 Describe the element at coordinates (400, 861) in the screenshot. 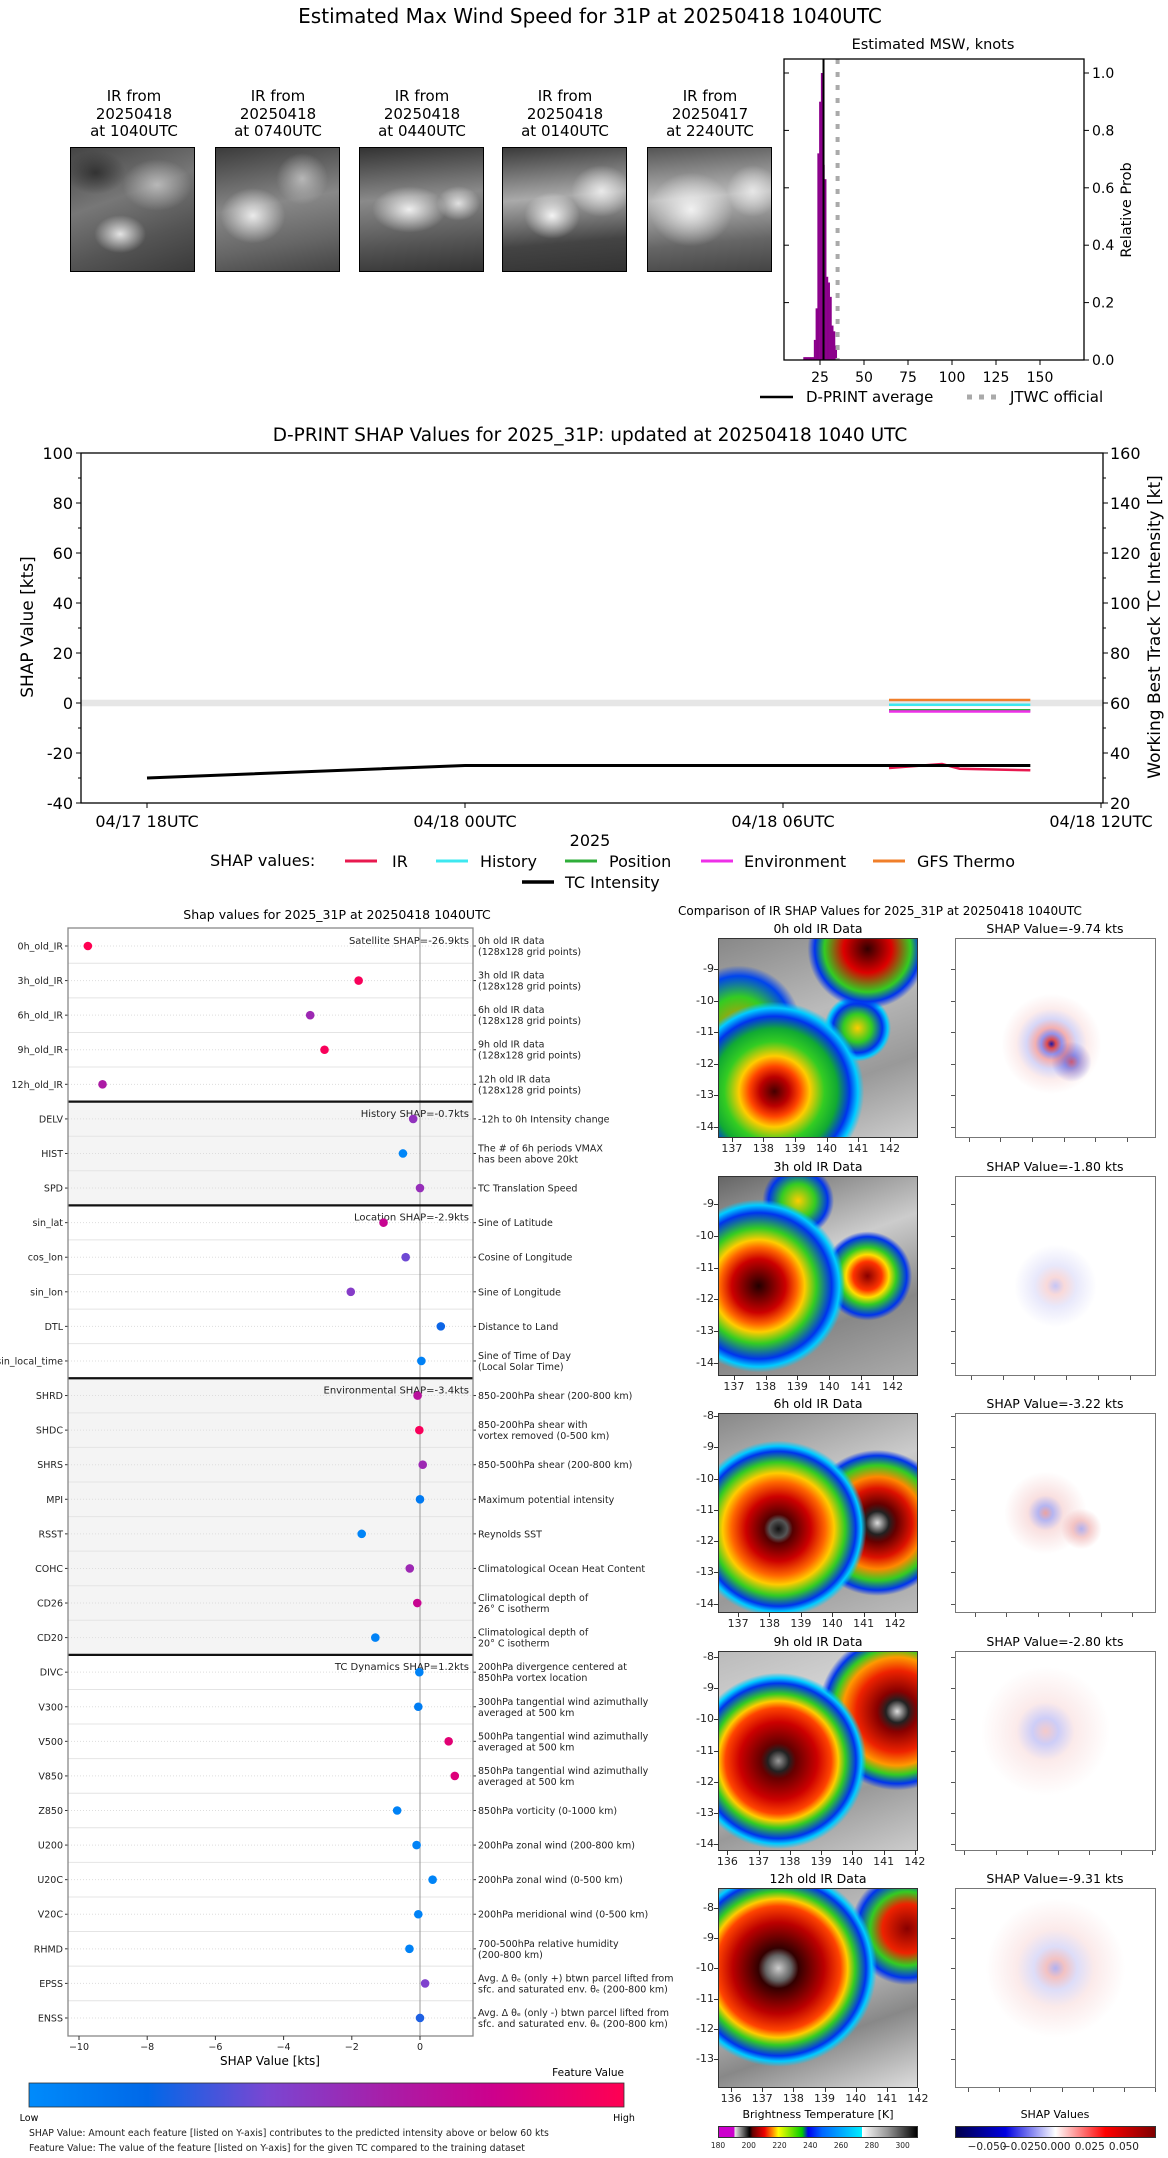

I see `legend-label: IR` at that location.